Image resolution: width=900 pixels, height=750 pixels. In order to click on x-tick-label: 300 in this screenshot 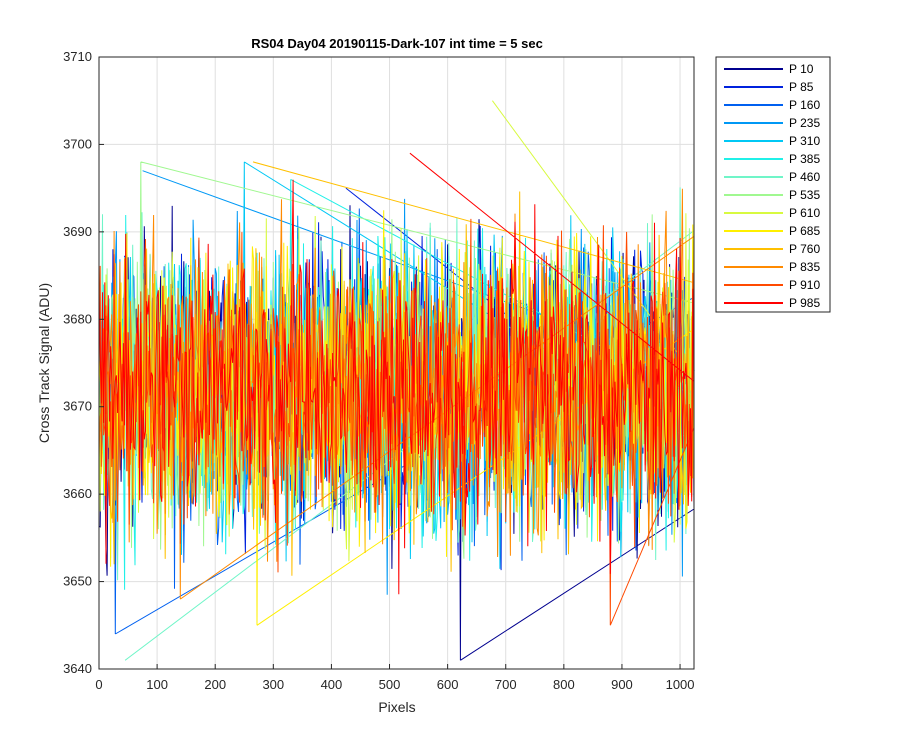, I will do `click(273, 684)`.